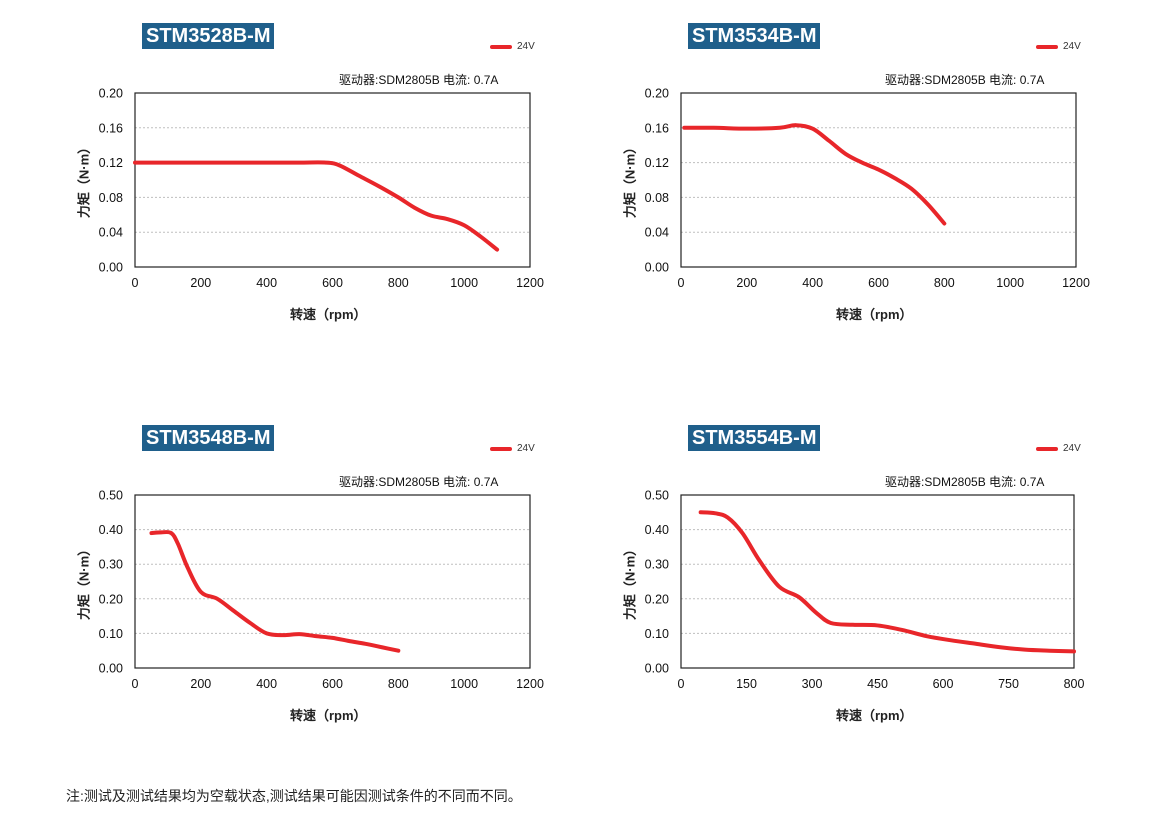  Describe the element at coordinates (208, 438) in the screenshot. I see `chart-title: STM3548B-M` at that location.